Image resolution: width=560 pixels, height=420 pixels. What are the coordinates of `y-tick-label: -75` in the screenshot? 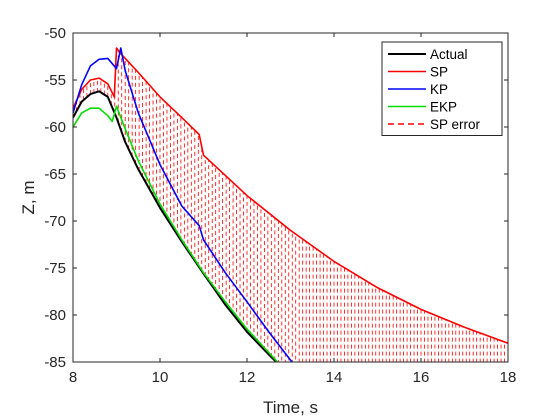 It's located at (55, 268).